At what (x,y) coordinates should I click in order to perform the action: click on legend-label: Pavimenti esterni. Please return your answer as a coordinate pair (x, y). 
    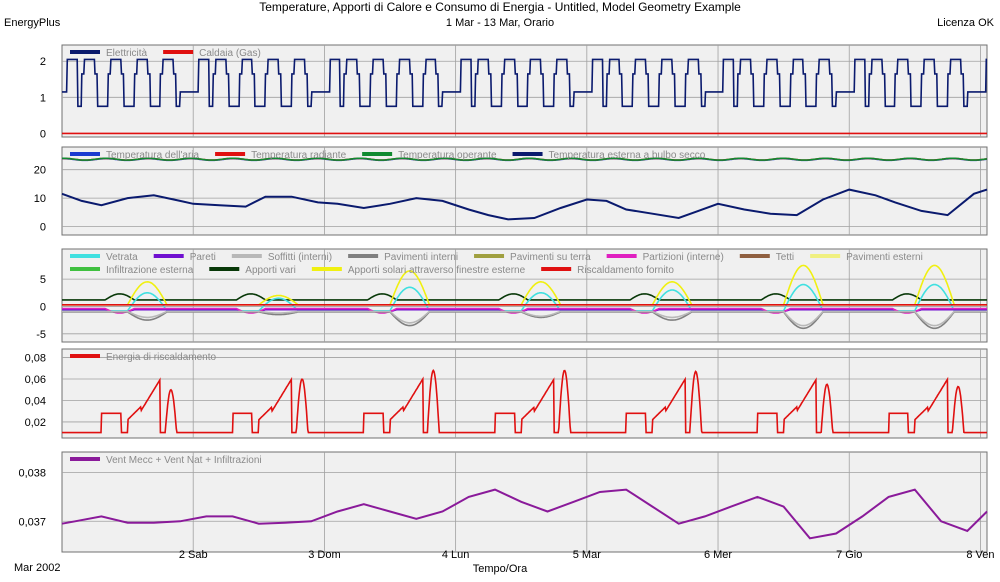
    Looking at the image, I should click on (884, 257).